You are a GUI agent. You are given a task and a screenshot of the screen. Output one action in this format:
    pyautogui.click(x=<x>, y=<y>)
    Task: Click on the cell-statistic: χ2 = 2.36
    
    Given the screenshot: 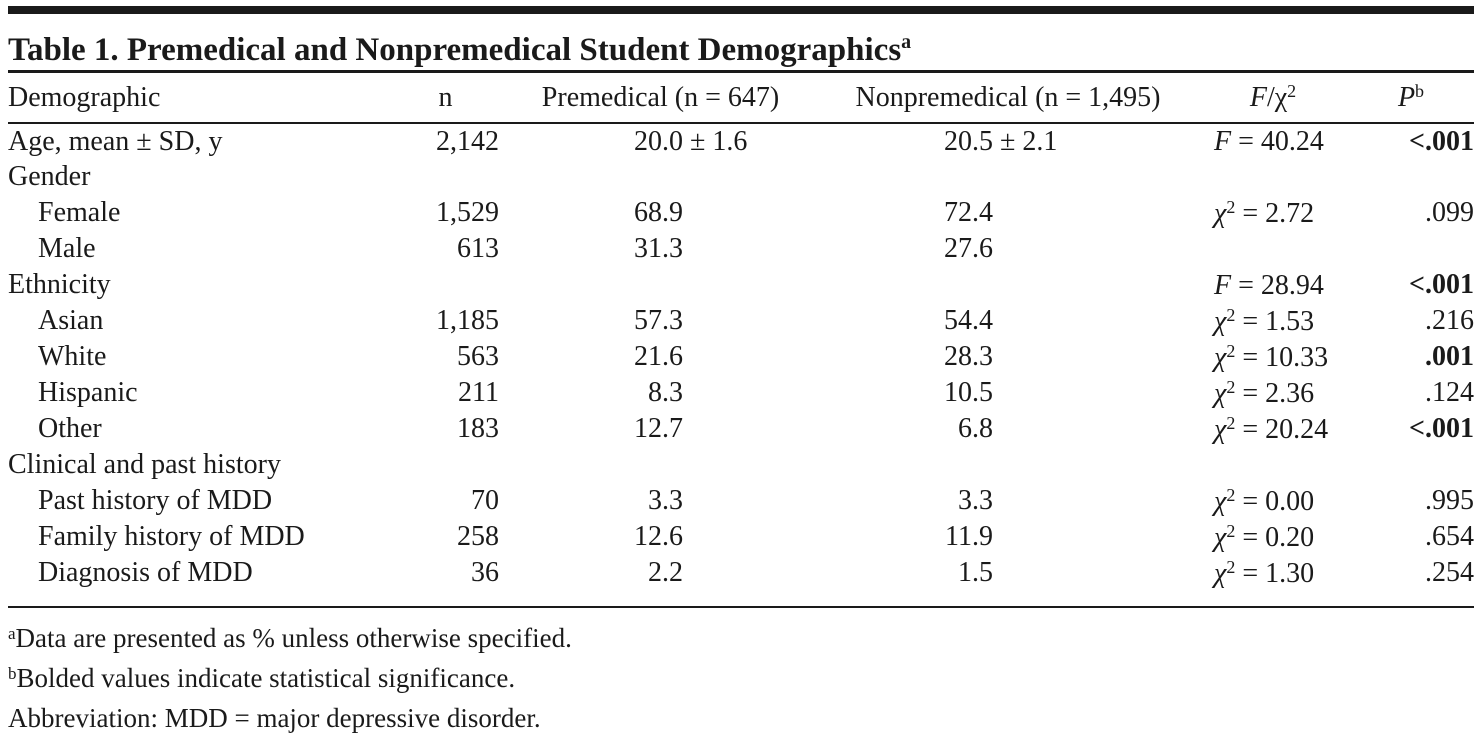 What is the action you would take?
    pyautogui.click(x=1264, y=392)
    